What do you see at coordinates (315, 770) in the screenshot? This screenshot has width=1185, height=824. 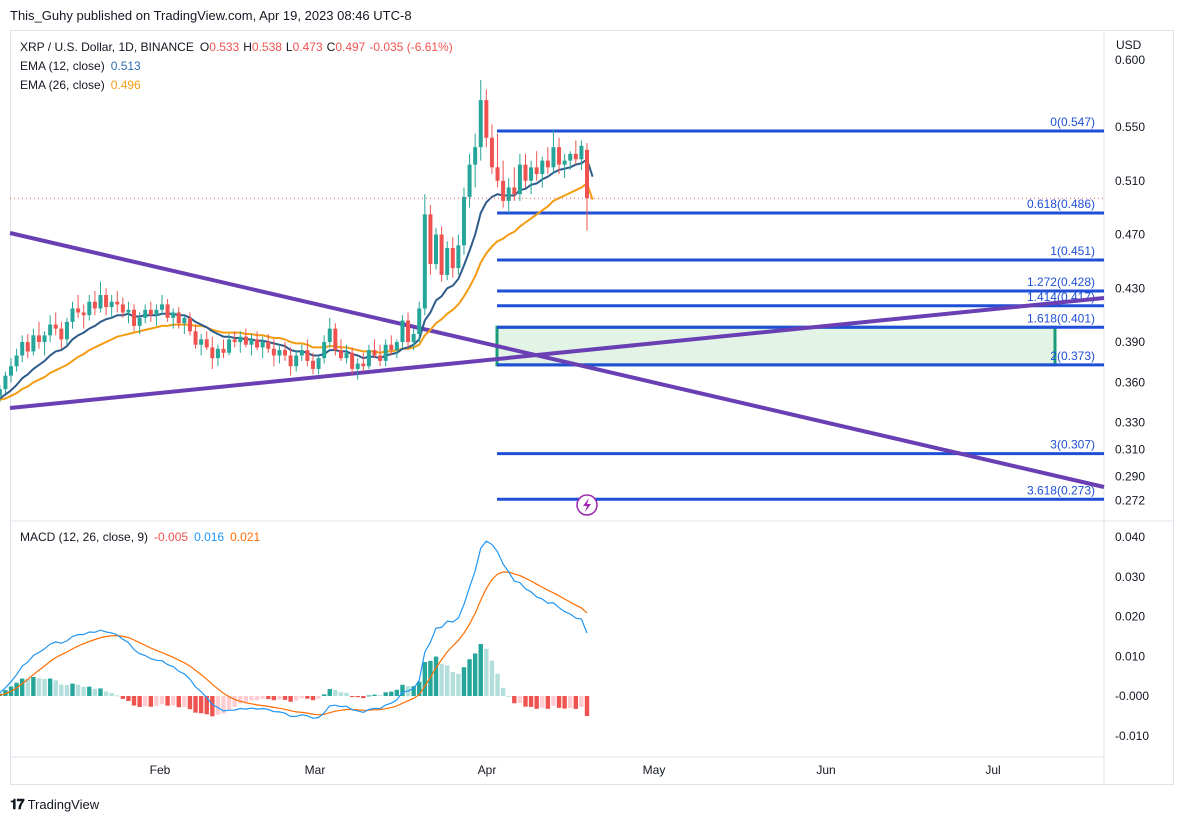 I see `time-tick: Mar` at bounding box center [315, 770].